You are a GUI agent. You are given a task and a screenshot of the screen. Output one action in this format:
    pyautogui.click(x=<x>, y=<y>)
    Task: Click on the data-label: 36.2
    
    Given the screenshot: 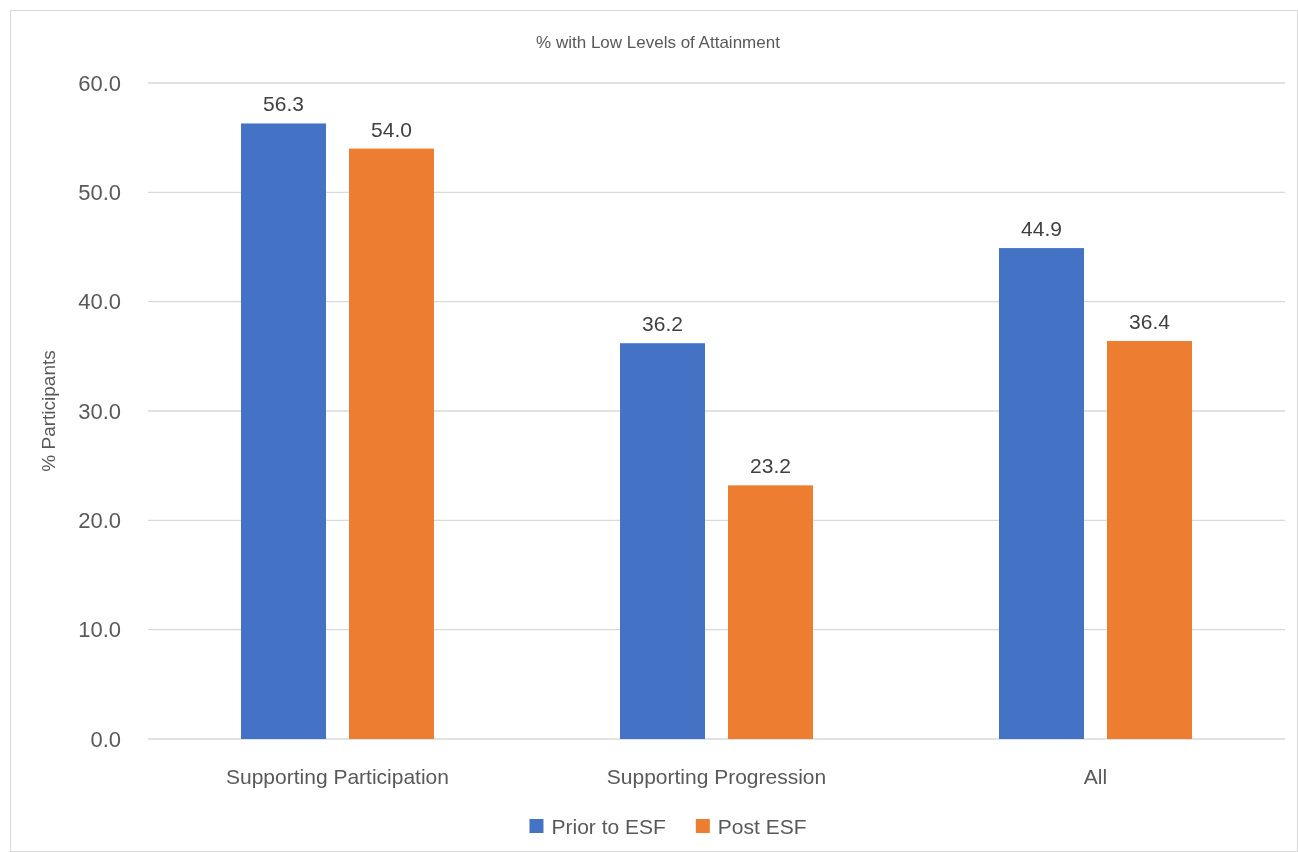 What is the action you would take?
    pyautogui.click(x=662, y=324)
    